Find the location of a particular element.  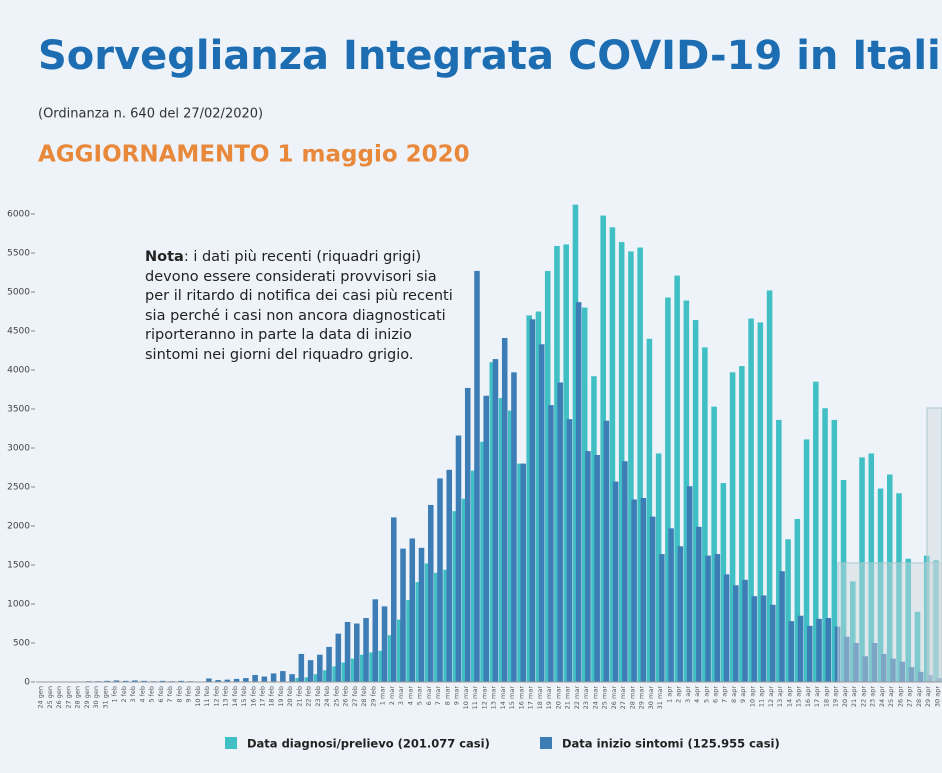

x-tick-label: 10 apr is located at coordinates (752, 696).